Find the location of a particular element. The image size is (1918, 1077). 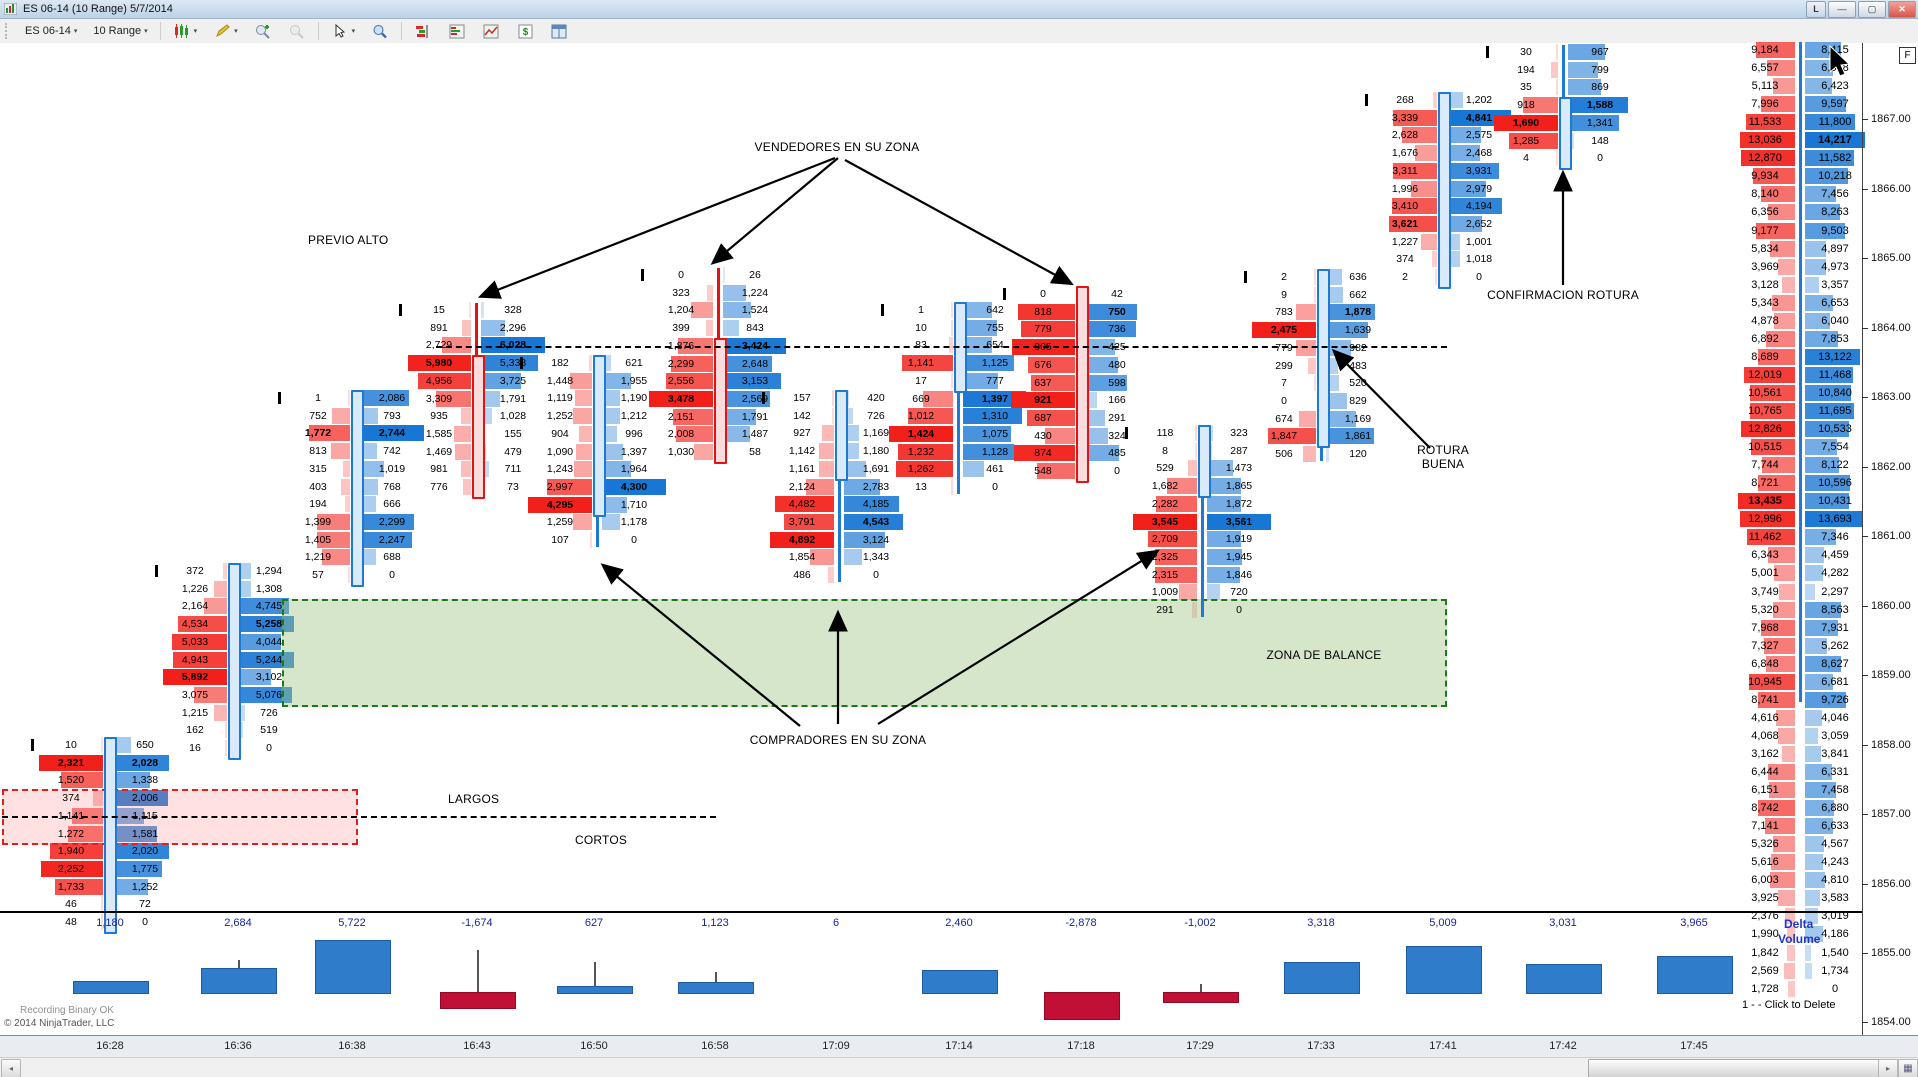

price-tick is located at coordinates (1865, 536).